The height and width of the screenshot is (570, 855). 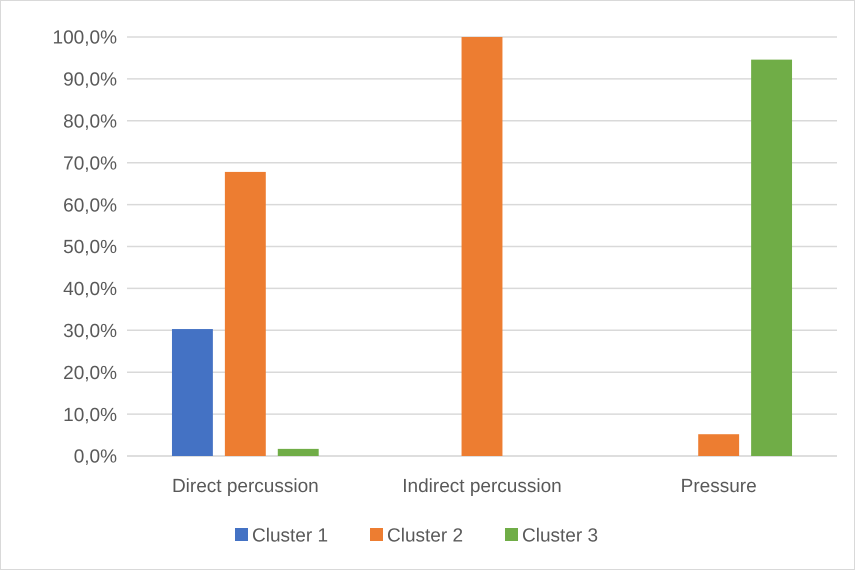 What do you see at coordinates (90, 80) in the screenshot?
I see `y-tick-label: 90,0%` at bounding box center [90, 80].